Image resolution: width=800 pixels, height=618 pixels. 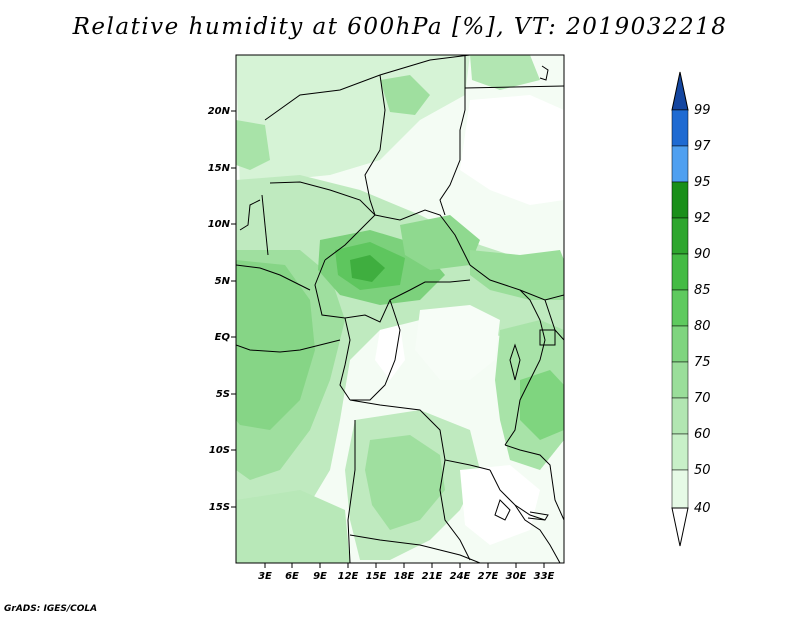 I want to click on colorbar-label: 50, so click(x=702, y=470).